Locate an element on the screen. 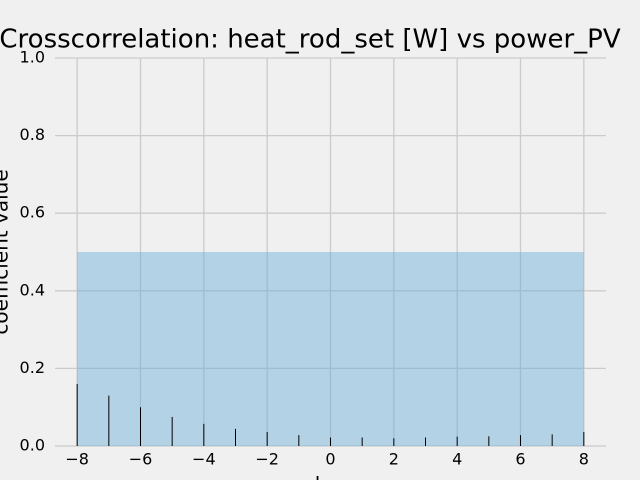 This screenshot has width=640, height=480. x-tick-label: 8 is located at coordinates (584, 459).